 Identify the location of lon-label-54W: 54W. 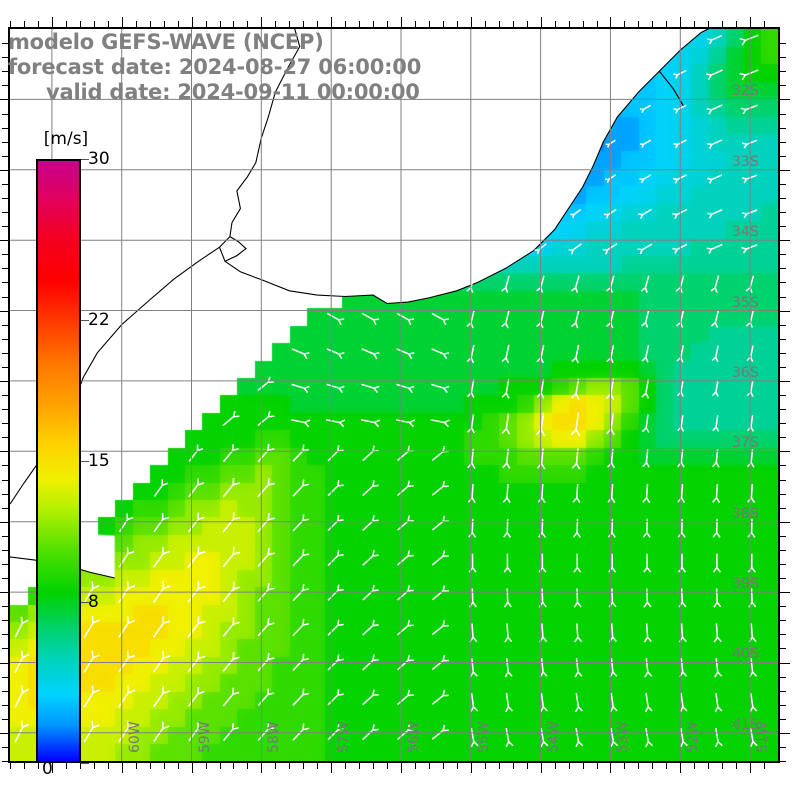
(553, 737).